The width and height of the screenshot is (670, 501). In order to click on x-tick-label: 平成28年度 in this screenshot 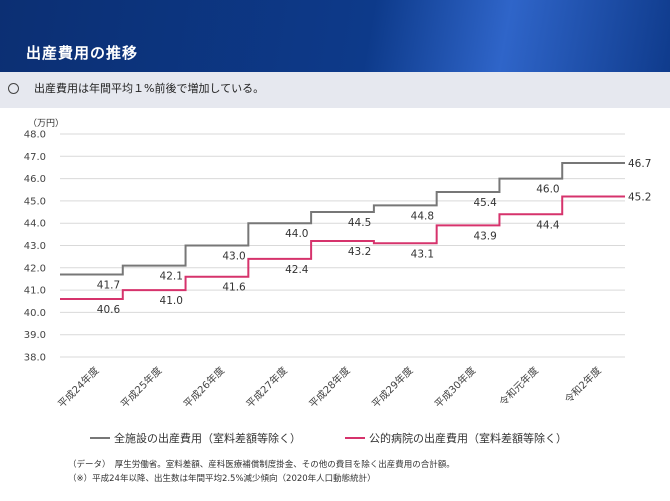, I will do `click(329, 387)`.